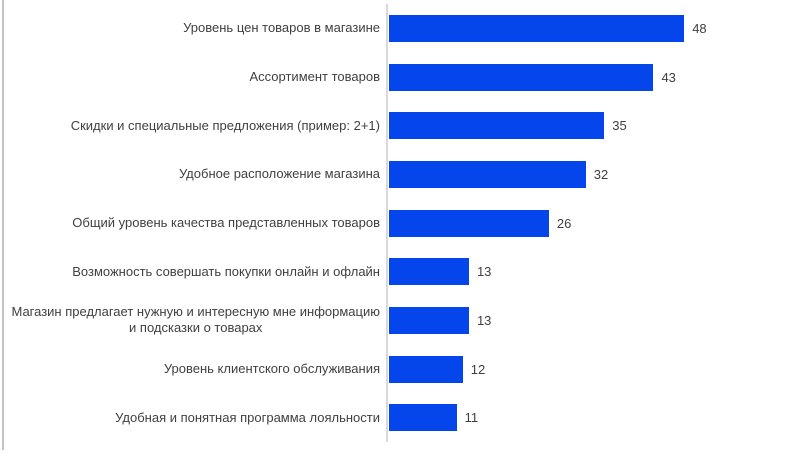 Image resolution: width=793 pixels, height=456 pixels. Describe the element at coordinates (471, 418) in the screenshot. I see `value-label: 11` at that location.